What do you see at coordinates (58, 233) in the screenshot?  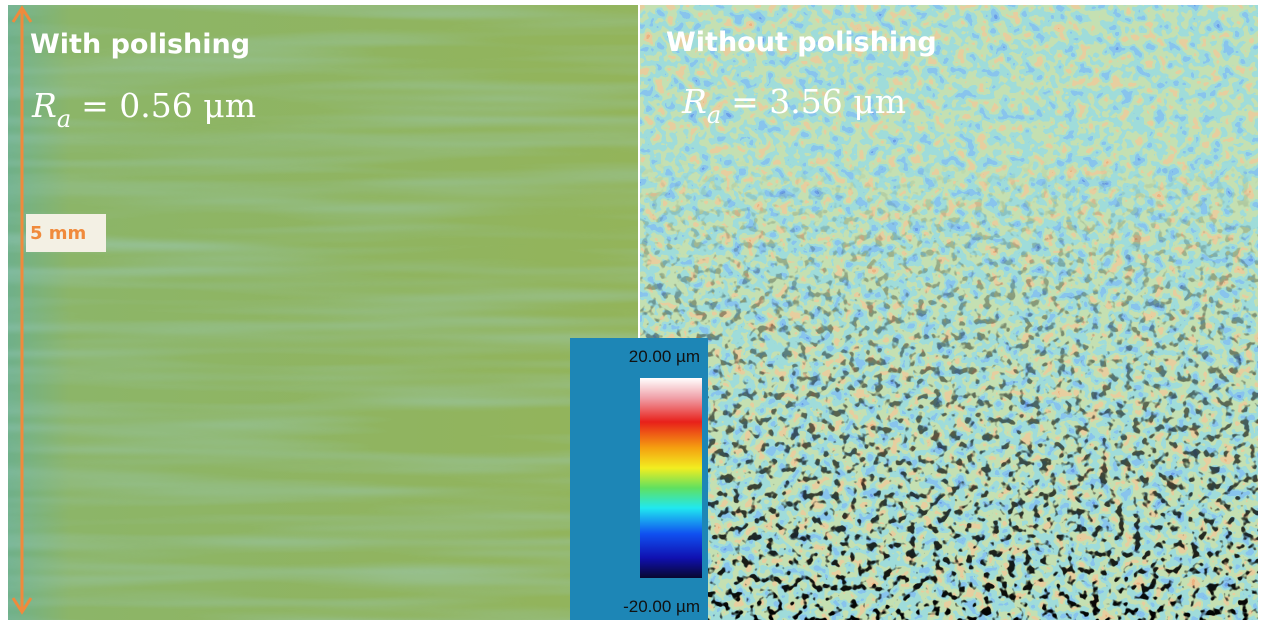 I see `scale-label: 5 mm` at bounding box center [58, 233].